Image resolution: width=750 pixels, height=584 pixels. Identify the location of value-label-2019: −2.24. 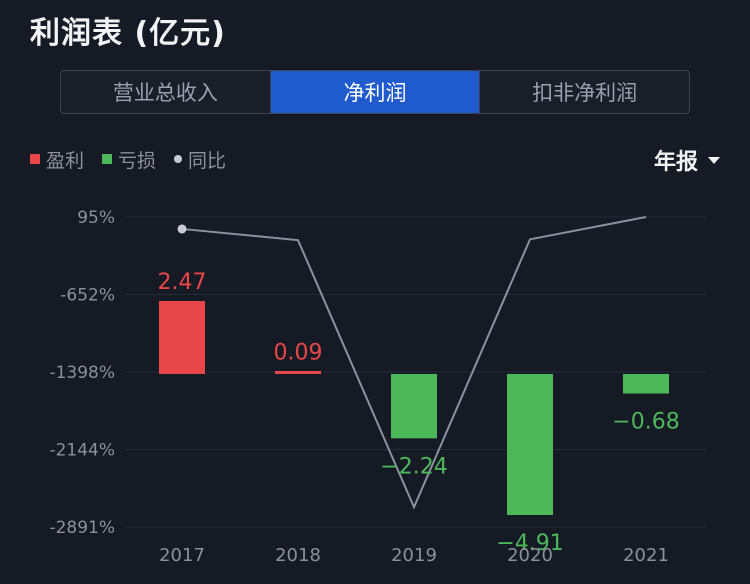
(413, 466).